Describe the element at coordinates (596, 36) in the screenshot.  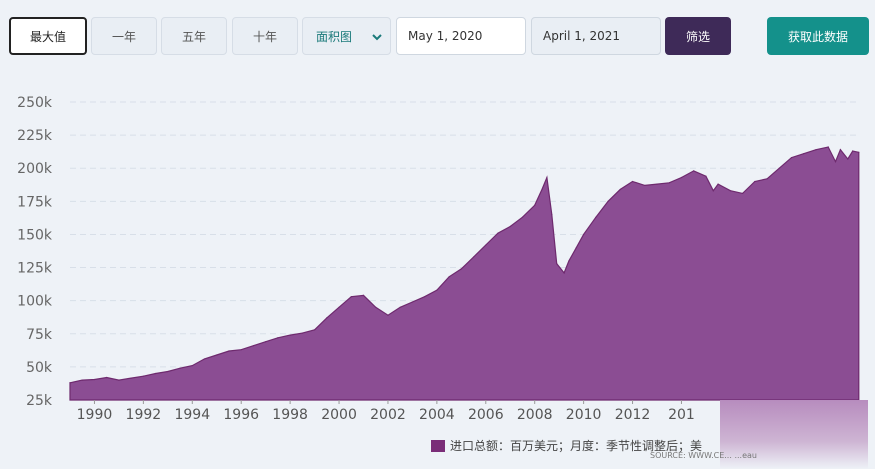
I see `end-date-input: April 1, 2021` at that location.